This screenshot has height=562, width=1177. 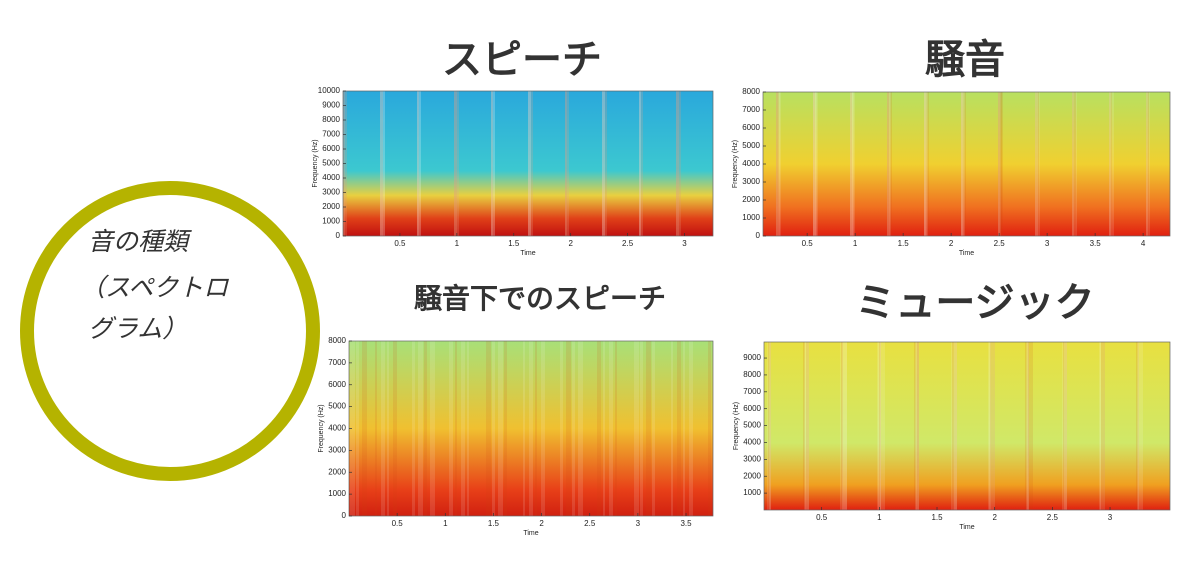 I want to click on y-tick-label: 10000, so click(x=329, y=90).